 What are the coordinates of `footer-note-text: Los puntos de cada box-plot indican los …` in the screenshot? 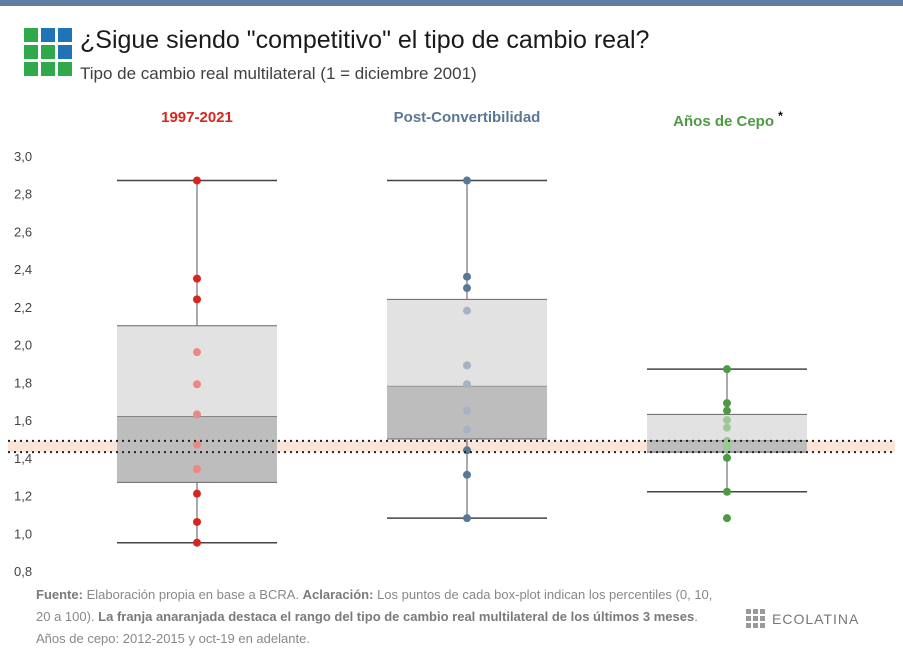 It's located at (374, 605).